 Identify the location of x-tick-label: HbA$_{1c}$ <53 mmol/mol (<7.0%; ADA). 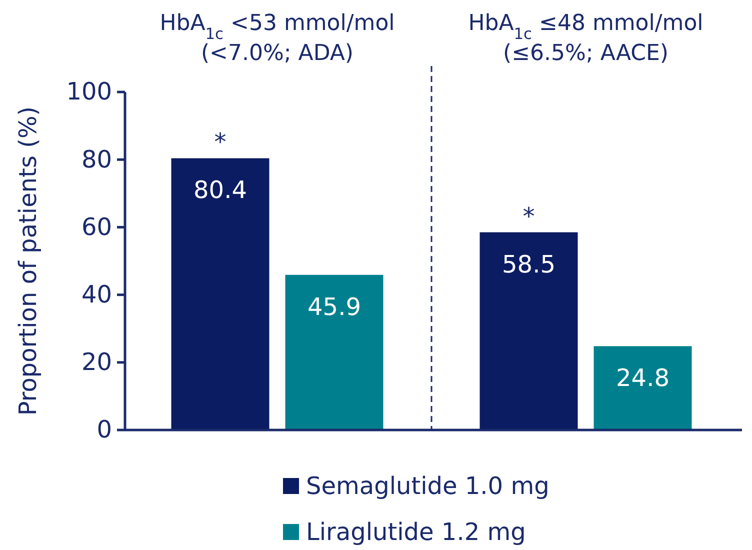
(277, 38).